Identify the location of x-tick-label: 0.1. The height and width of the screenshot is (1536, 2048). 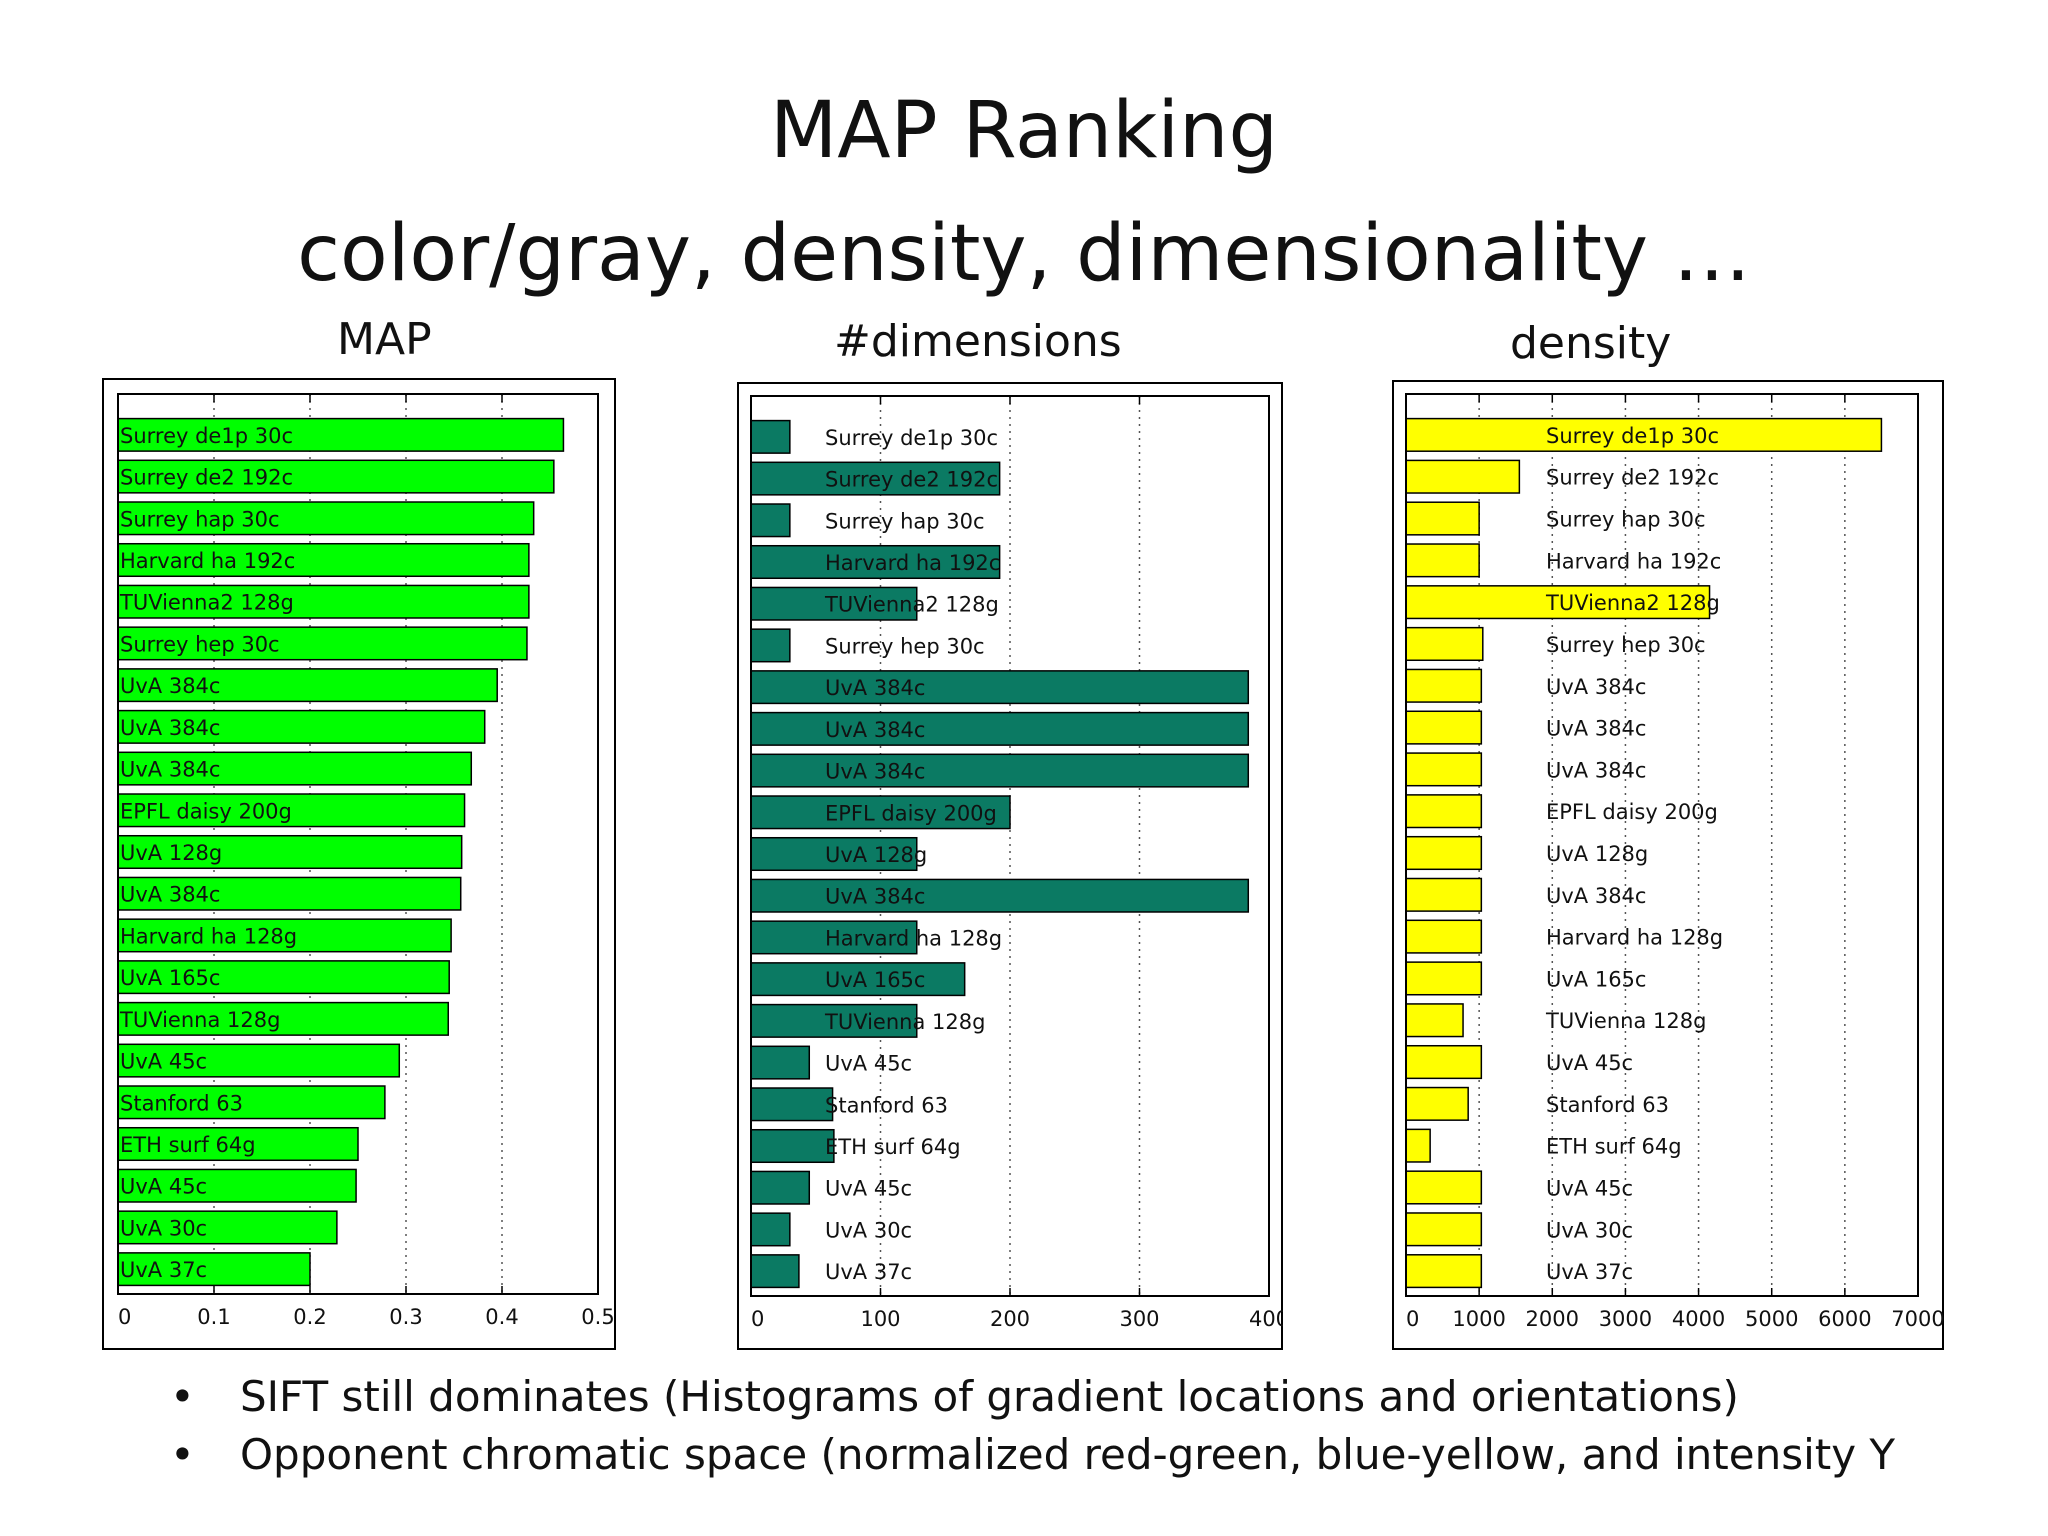
(213, 1317).